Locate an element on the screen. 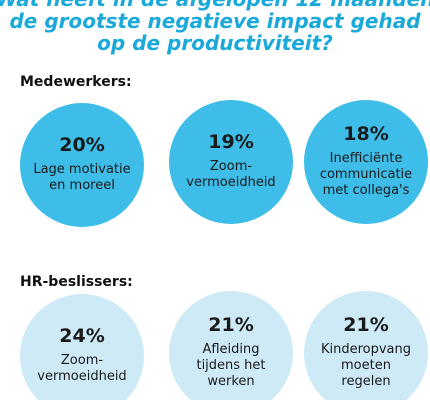  stat-label: Afleiding is located at coordinates (230, 349).